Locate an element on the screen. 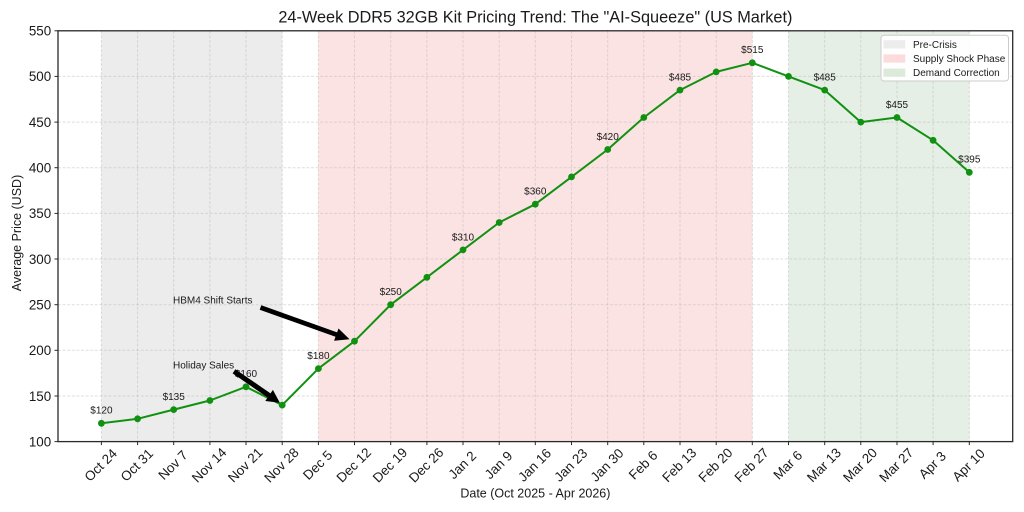  svg-text: Demand Correction is located at coordinates (956, 73).